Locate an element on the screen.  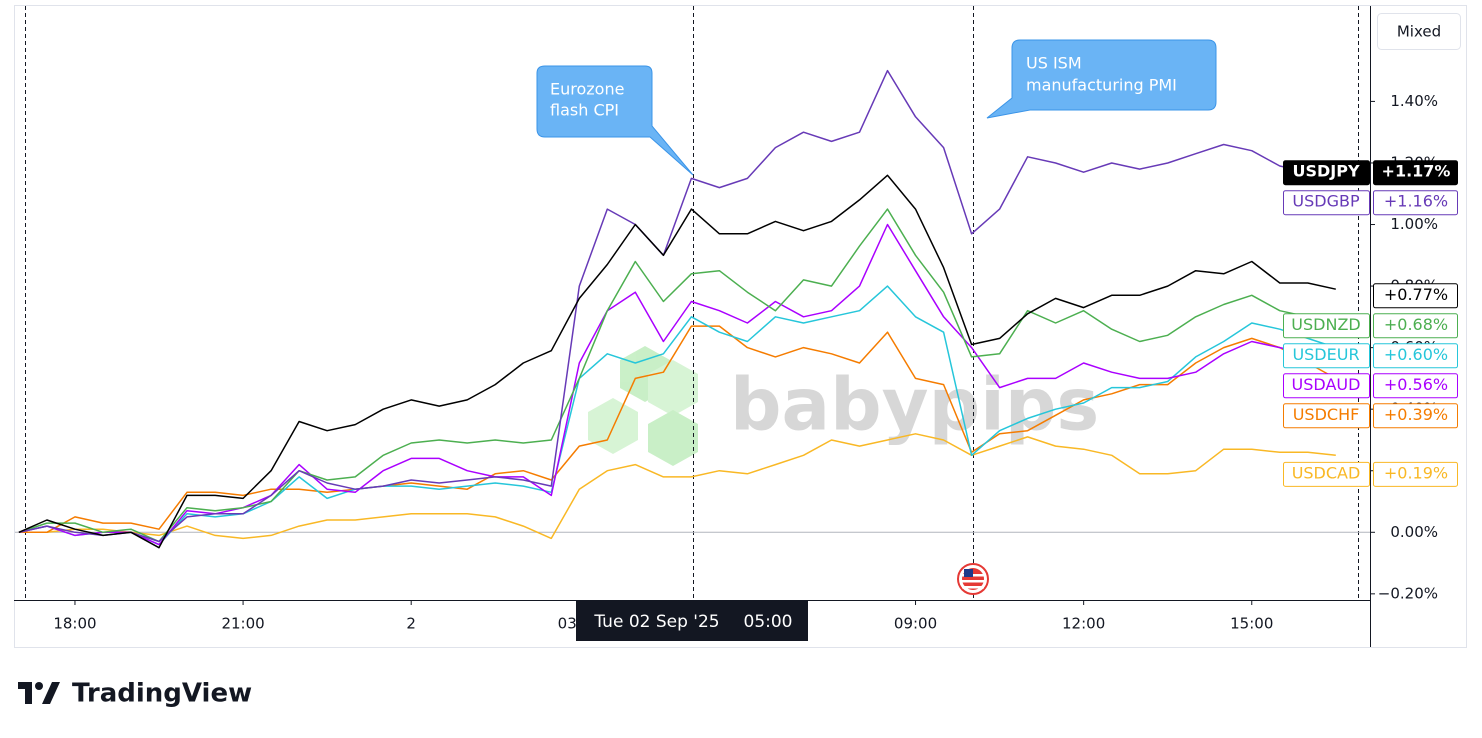
tag-name: USDCAD is located at coordinates (1326, 472).